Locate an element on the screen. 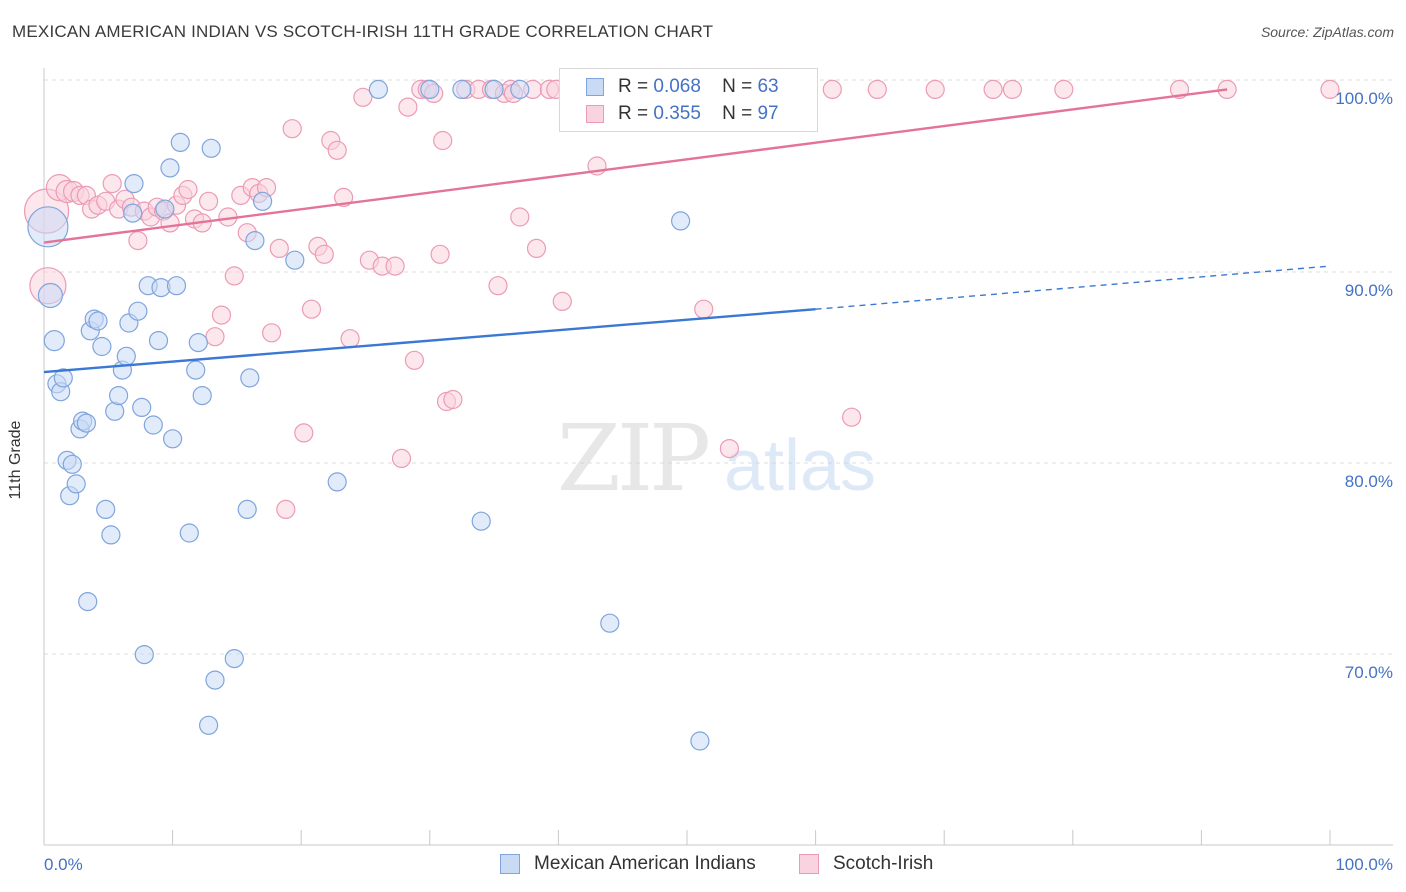  legend-n-value-blue: 63 is located at coordinates (768, 86).